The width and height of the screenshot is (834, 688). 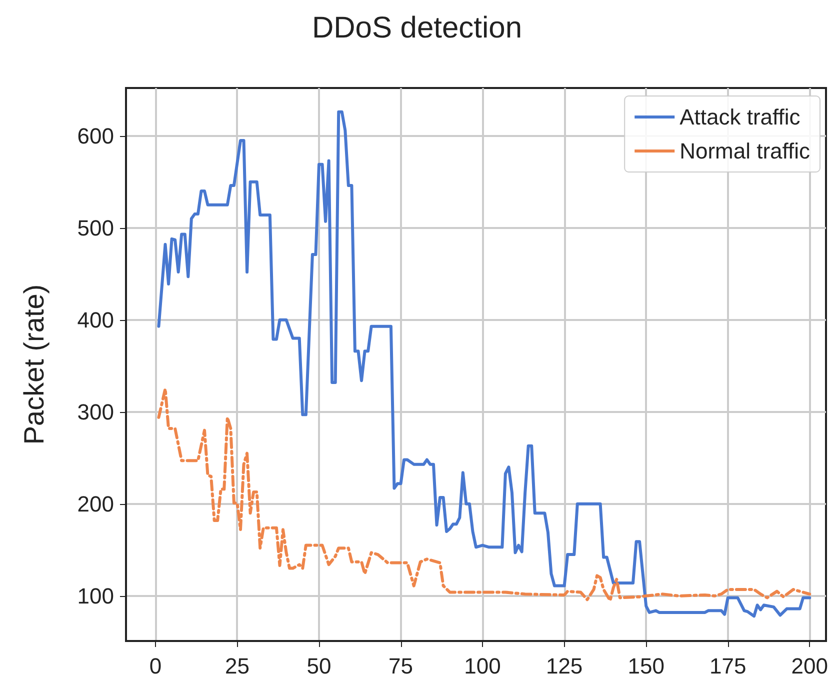 I want to click on x-tick-label: 150, so click(x=646, y=666).